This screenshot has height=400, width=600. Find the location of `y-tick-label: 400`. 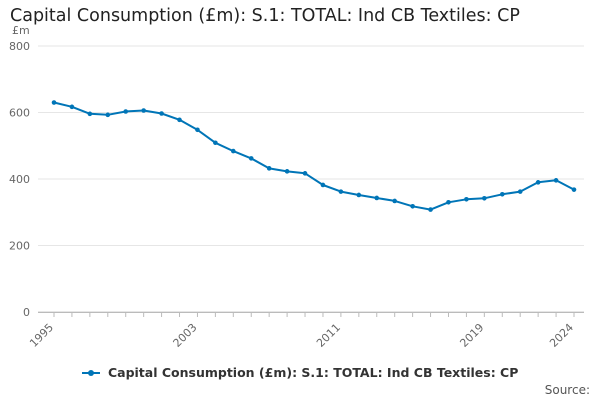

y-tick-label: 400 is located at coordinates (19, 179).